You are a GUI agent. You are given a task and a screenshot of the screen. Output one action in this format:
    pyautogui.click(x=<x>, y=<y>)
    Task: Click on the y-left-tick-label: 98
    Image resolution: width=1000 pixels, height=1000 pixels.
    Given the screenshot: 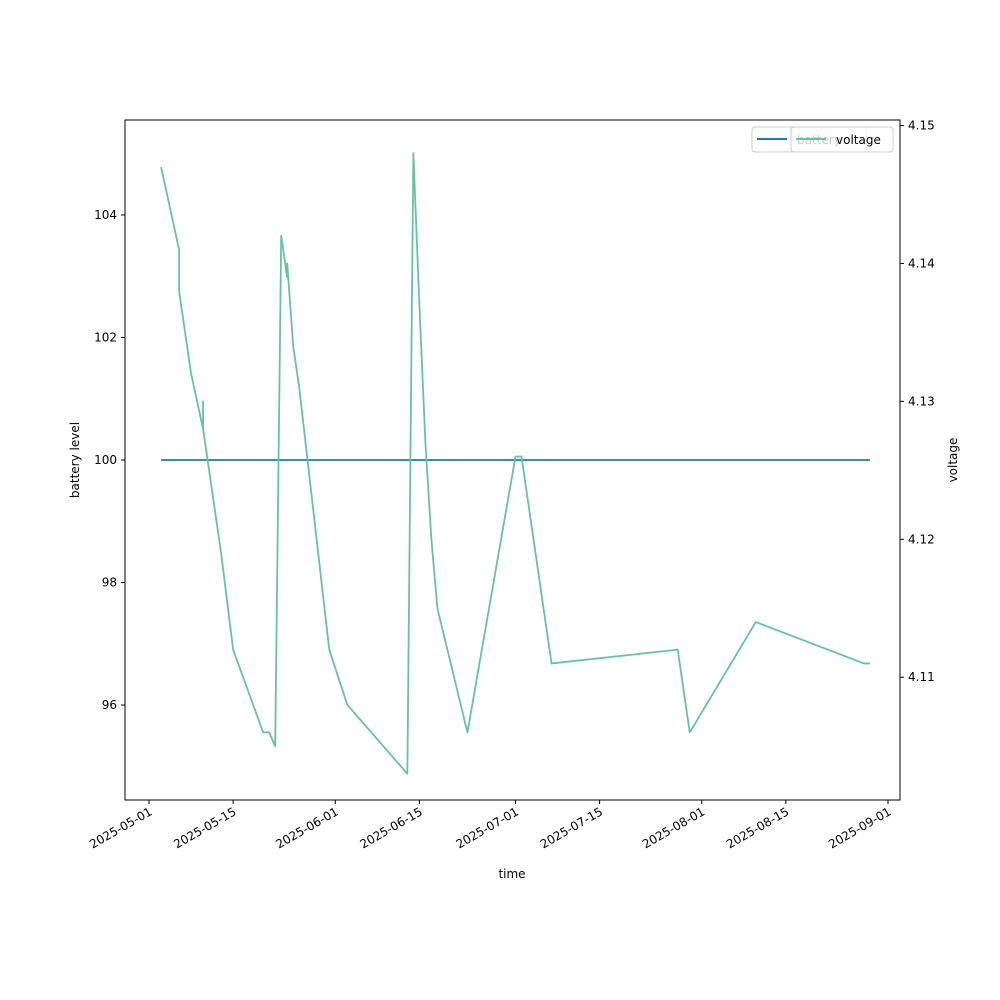 What is the action you would take?
    pyautogui.click(x=109, y=583)
    